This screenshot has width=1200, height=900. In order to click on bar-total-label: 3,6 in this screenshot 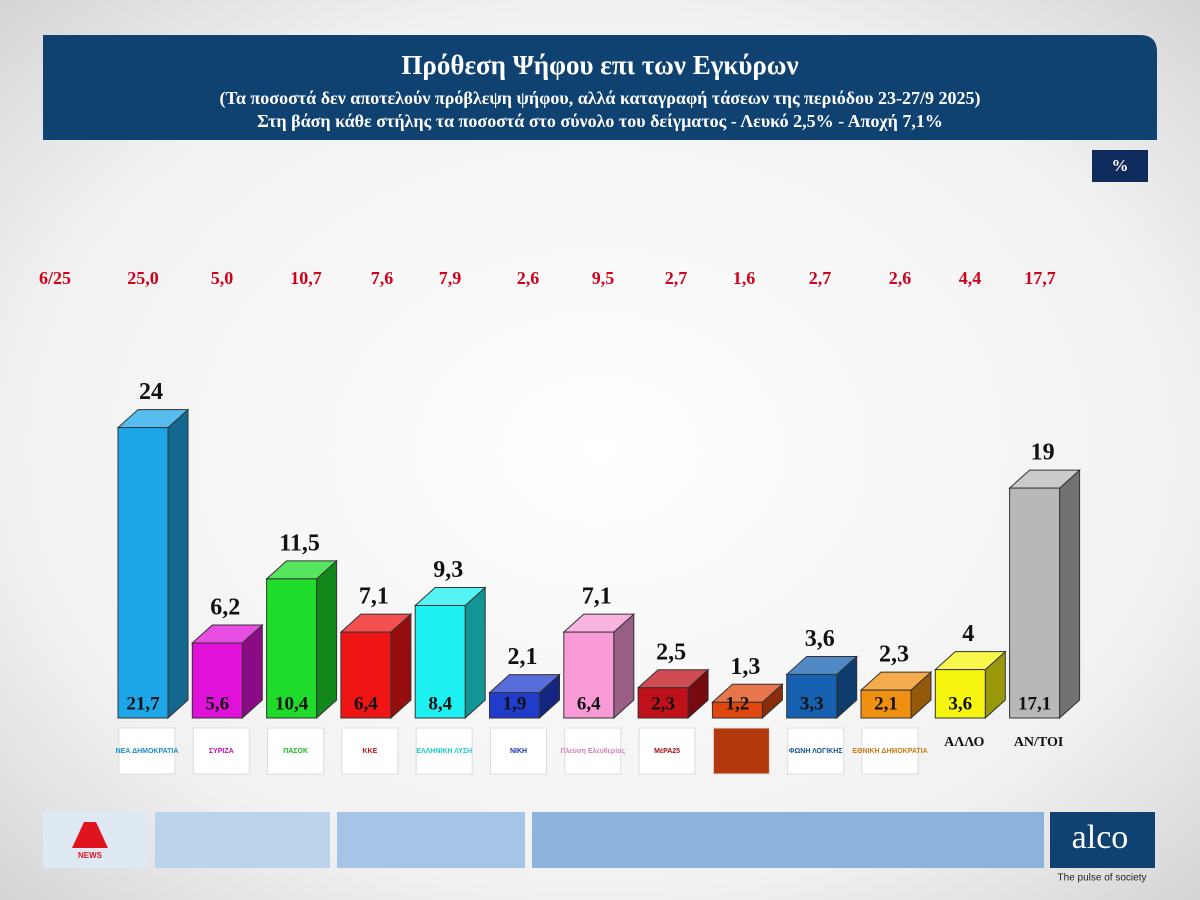, I will do `click(820, 639)`.